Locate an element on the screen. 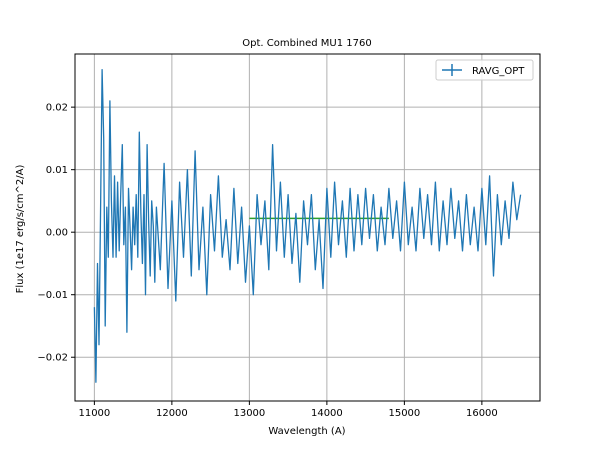 Image resolution: width=600 pixels, height=450 pixels. x-tick-label: 11000 is located at coordinates (94, 413).